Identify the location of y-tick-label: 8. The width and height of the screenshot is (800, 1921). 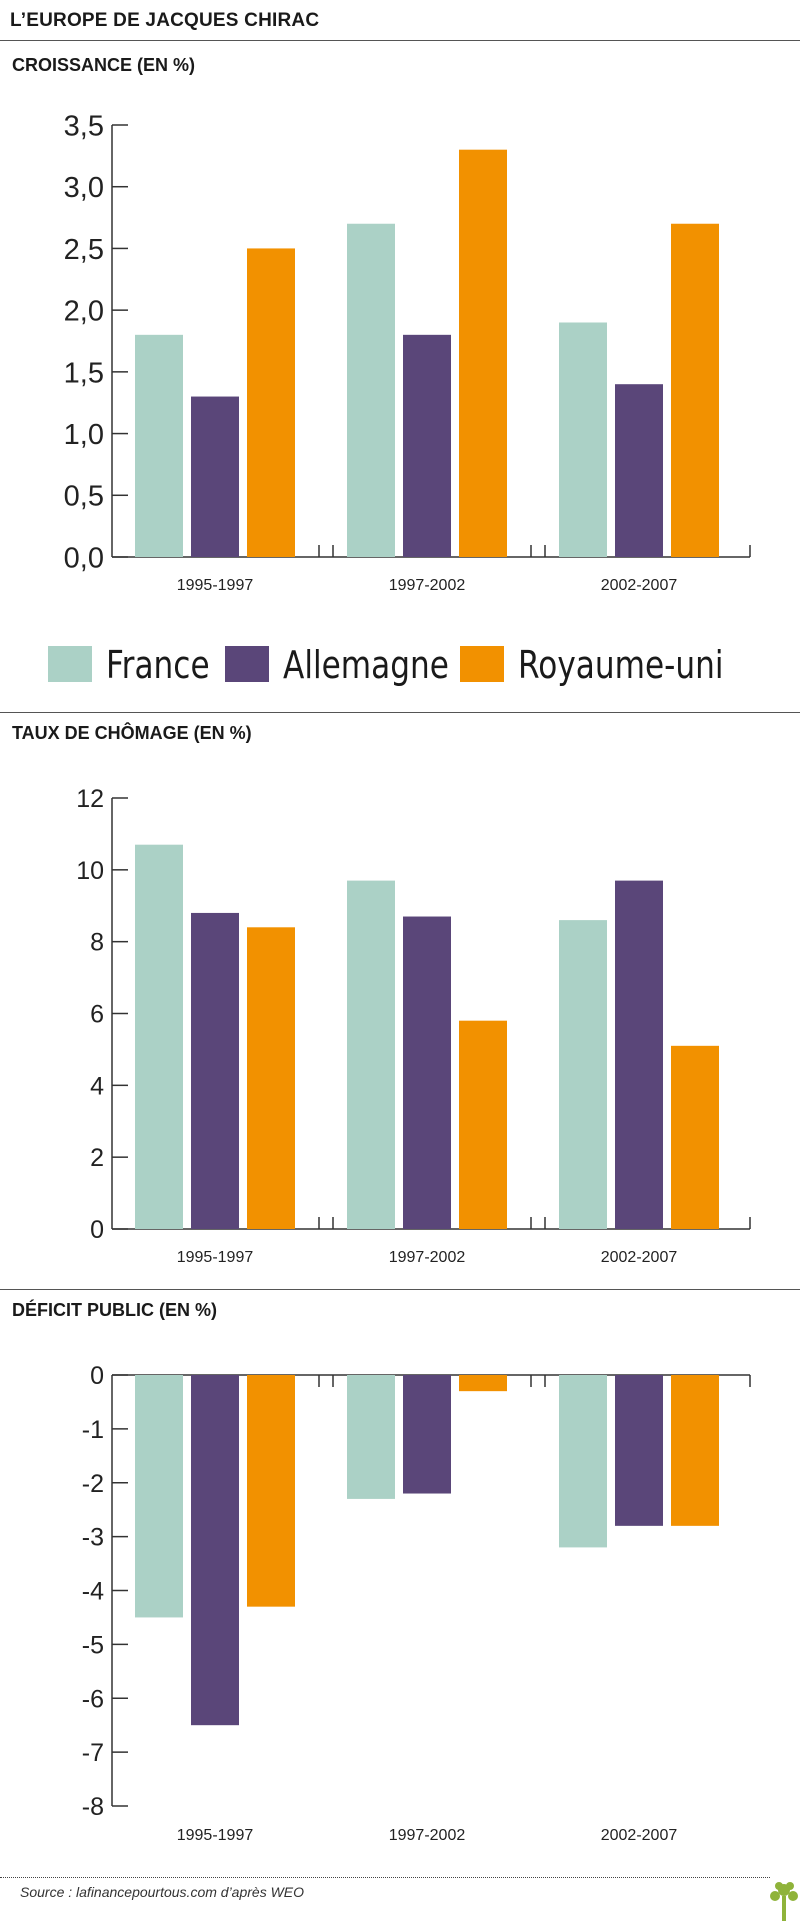
(97, 943).